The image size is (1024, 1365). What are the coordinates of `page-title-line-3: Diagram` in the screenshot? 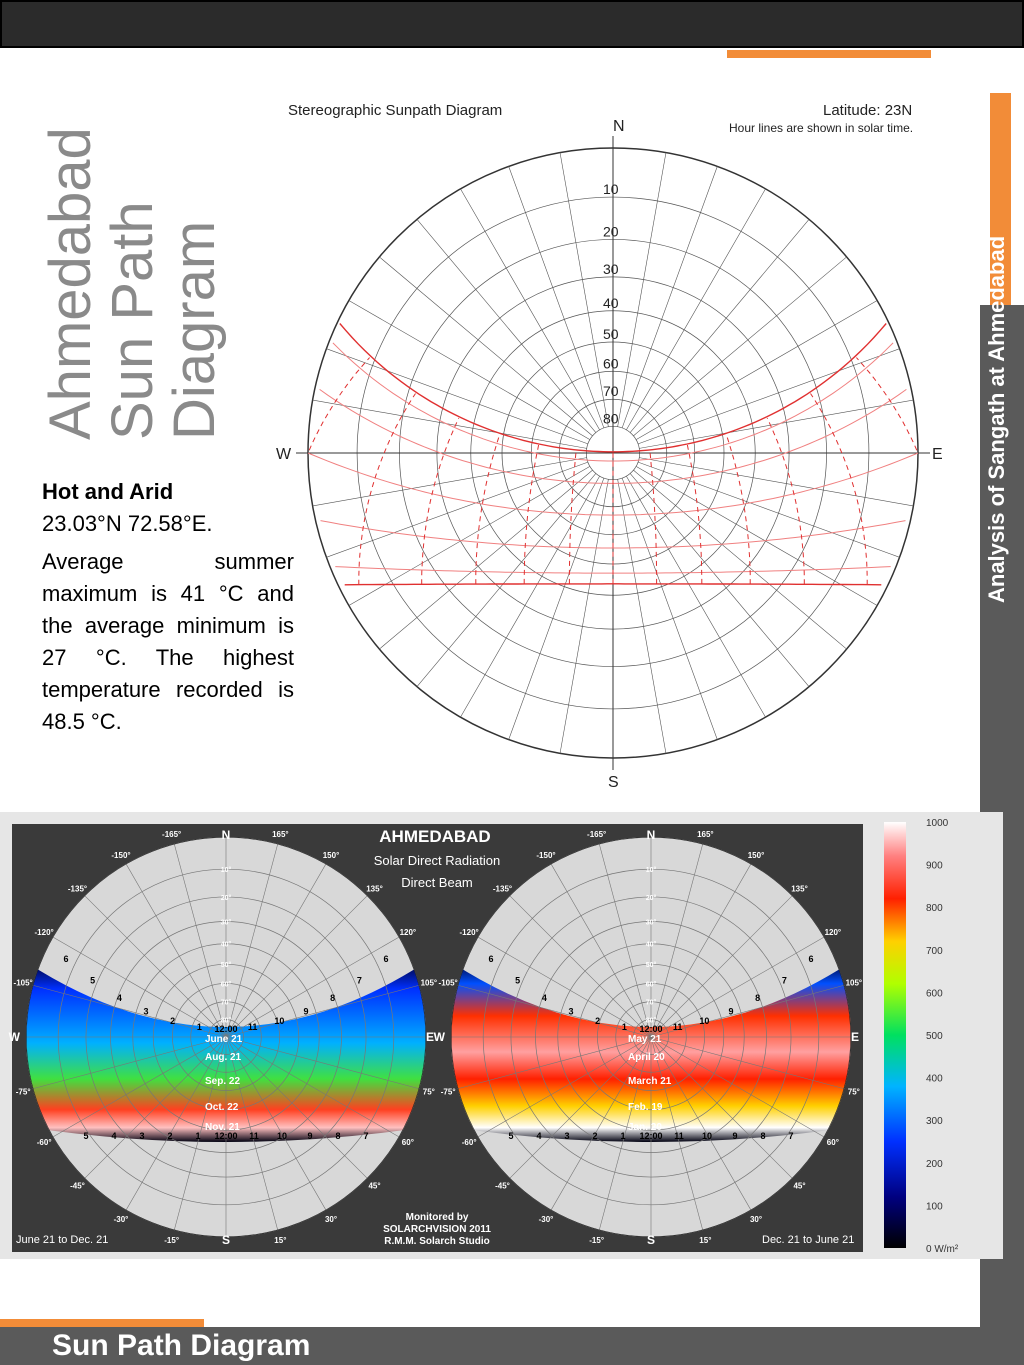 It's located at (194, 330).